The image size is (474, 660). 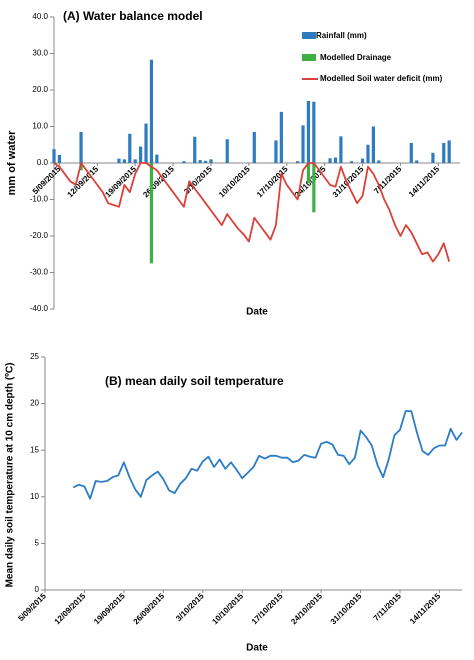 I want to click on y-tick-label: -40.0, so click(x=39, y=308).